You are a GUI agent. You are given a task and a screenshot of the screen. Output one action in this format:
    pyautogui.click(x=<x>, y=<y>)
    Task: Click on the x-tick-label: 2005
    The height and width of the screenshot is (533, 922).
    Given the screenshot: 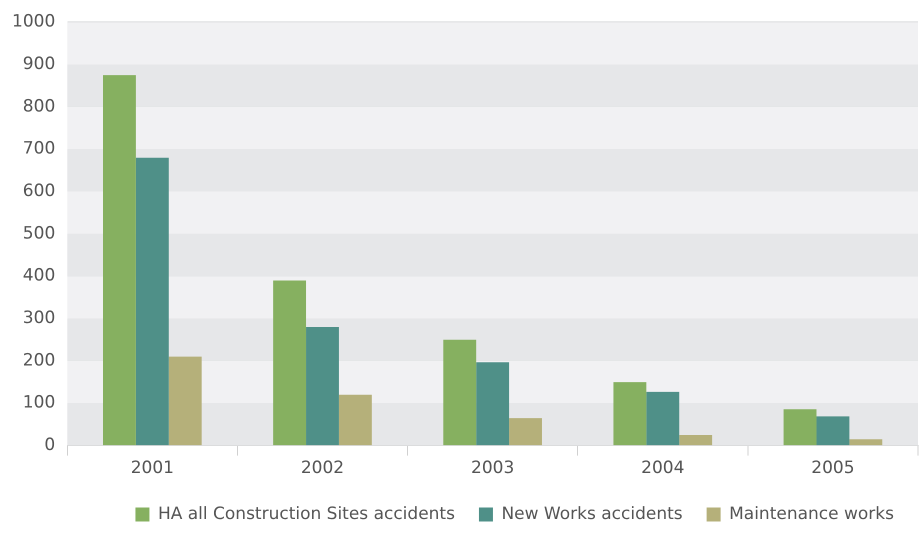 What is the action you would take?
    pyautogui.click(x=833, y=468)
    